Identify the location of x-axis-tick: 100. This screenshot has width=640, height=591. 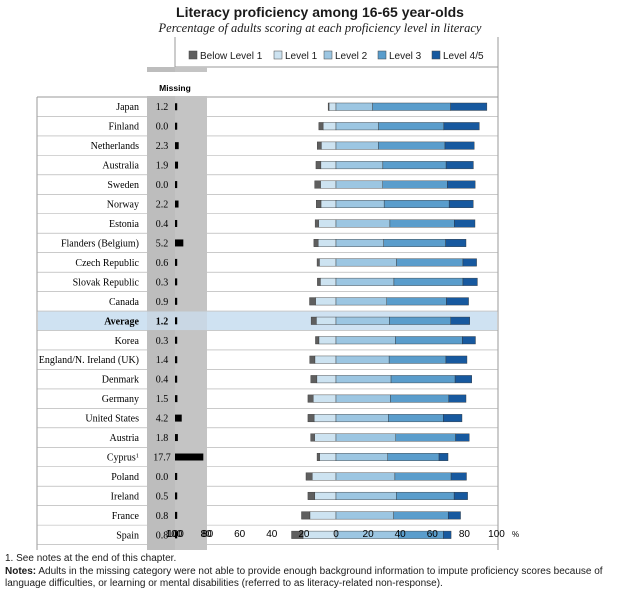
(496, 534).